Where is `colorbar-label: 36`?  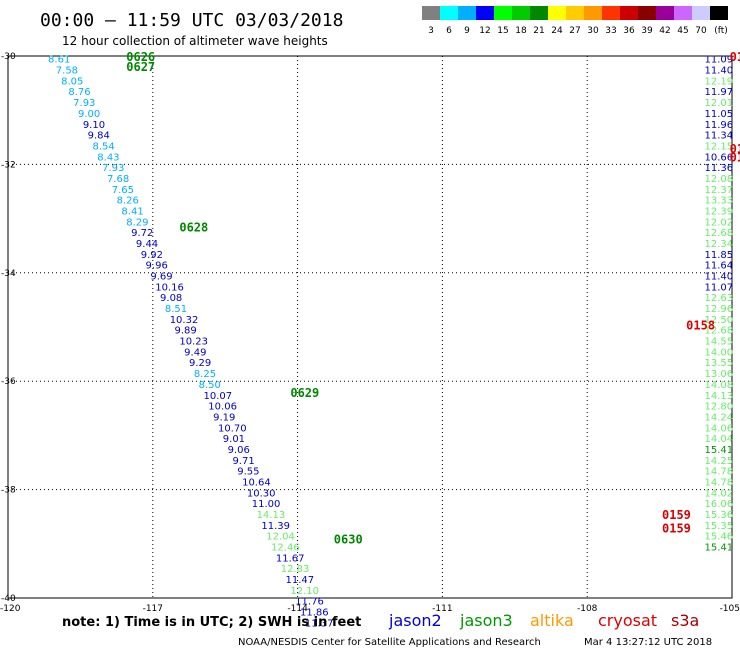
colorbar-label: 36 is located at coordinates (629, 31).